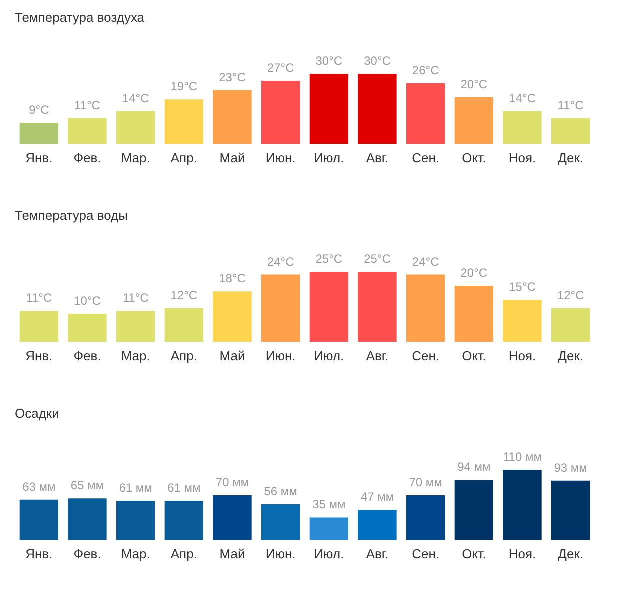 Image resolution: width=630 pixels, height=610 pixels. Describe the element at coordinates (39, 487) in the screenshot. I see `data-label: 63 мм` at that location.